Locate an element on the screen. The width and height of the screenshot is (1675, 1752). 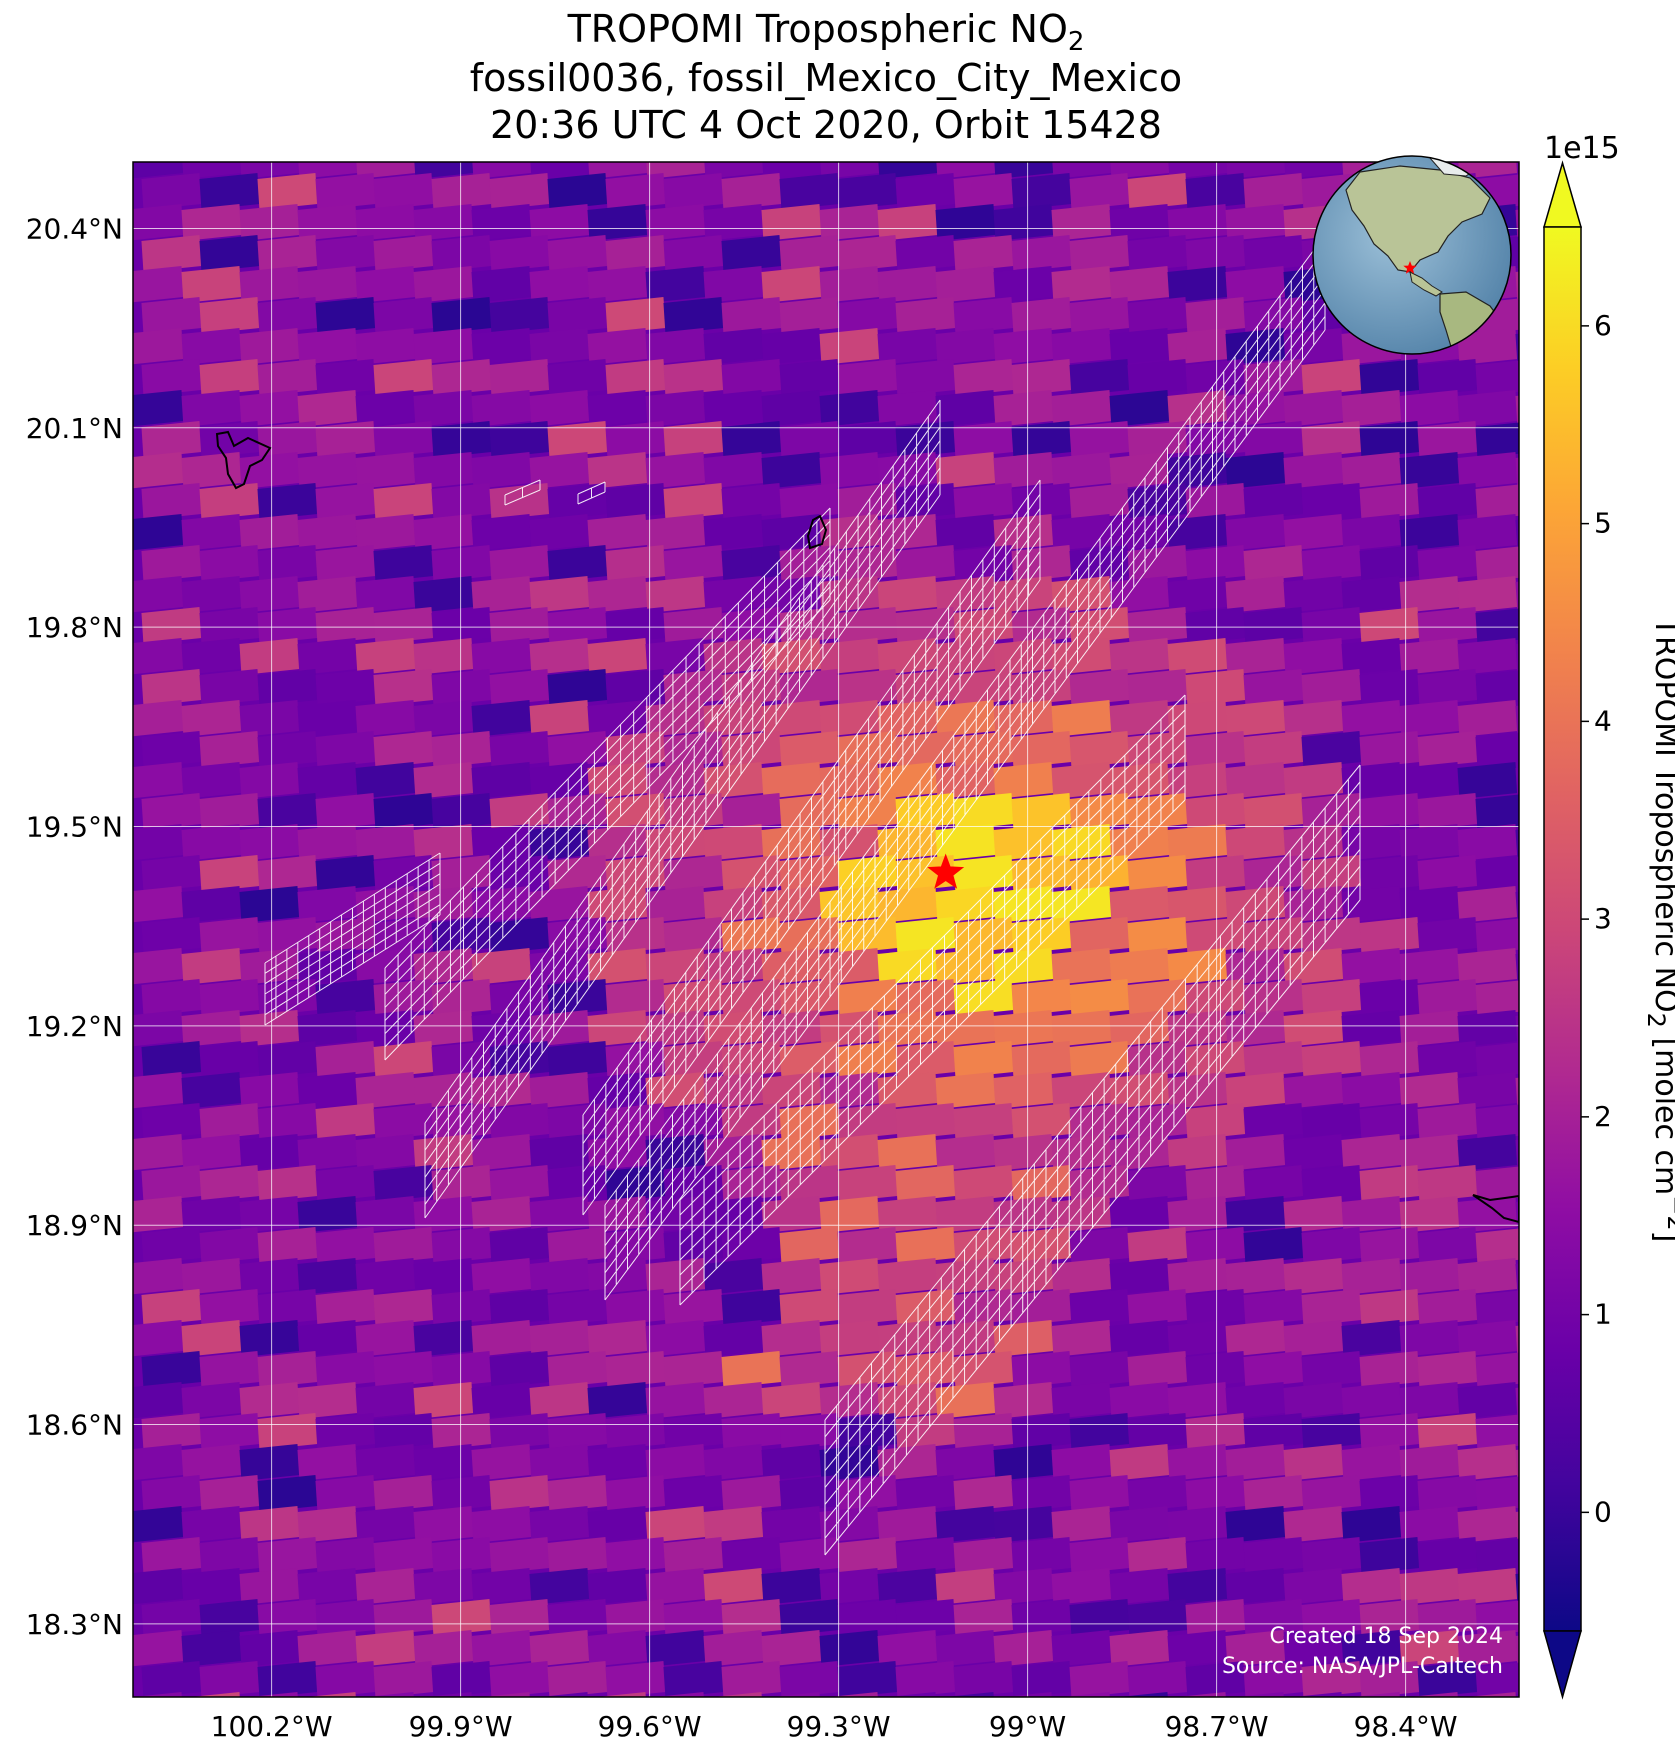
lon-tick-label: 98.4°W is located at coordinates (1406, 1726).